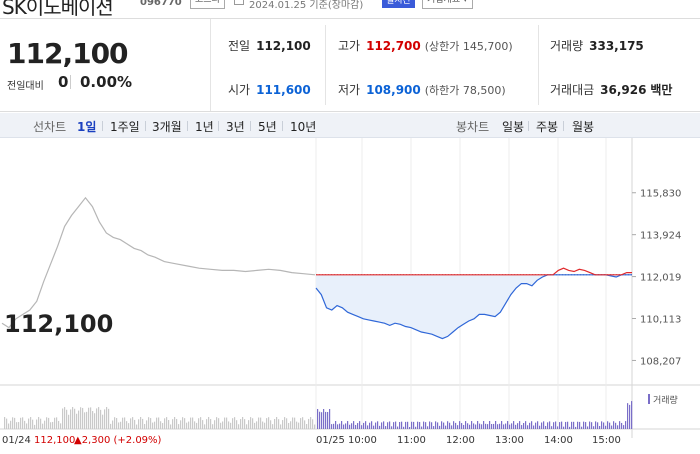 This screenshot has height=454, width=700. Describe the element at coordinates (158, 262) in the screenshot. I see `prev-day-series` at that location.